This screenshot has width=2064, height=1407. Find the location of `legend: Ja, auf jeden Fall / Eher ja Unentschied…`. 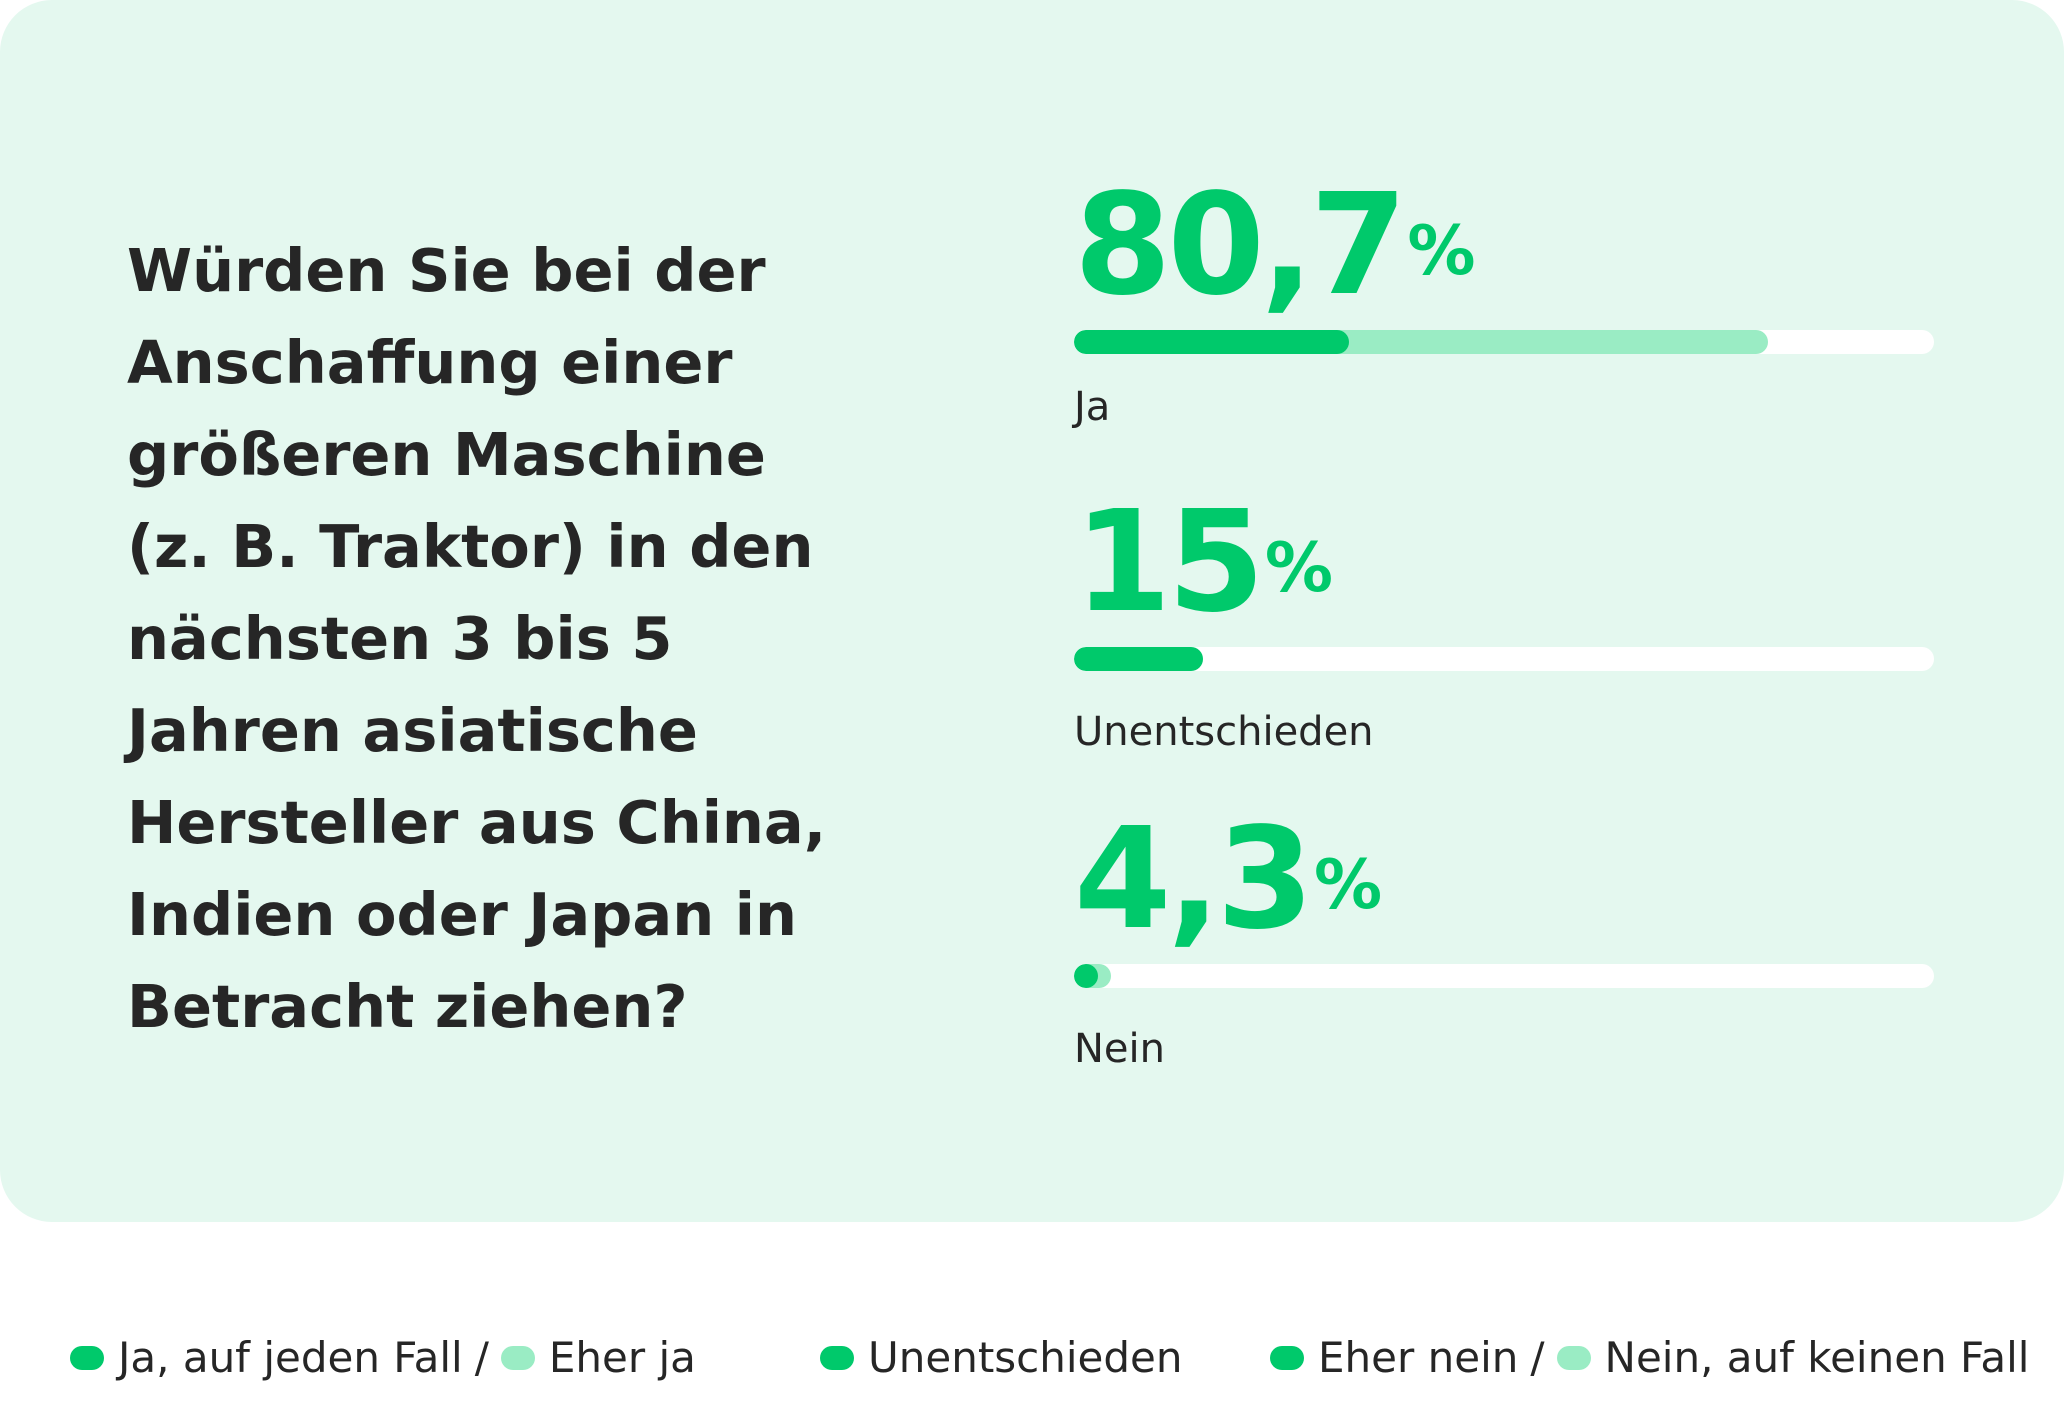

legend: Ja, auf jeden Fall / Eher ja Unentschied… is located at coordinates (1032, 1358).